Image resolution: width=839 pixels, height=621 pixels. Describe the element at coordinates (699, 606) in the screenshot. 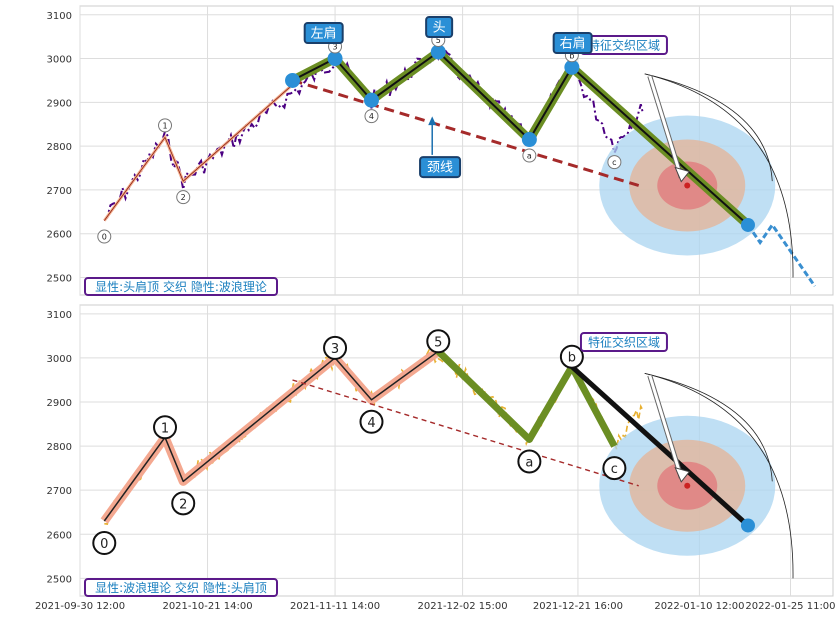

I see `x-tick-label: 2022-01-10 12:00` at that location.